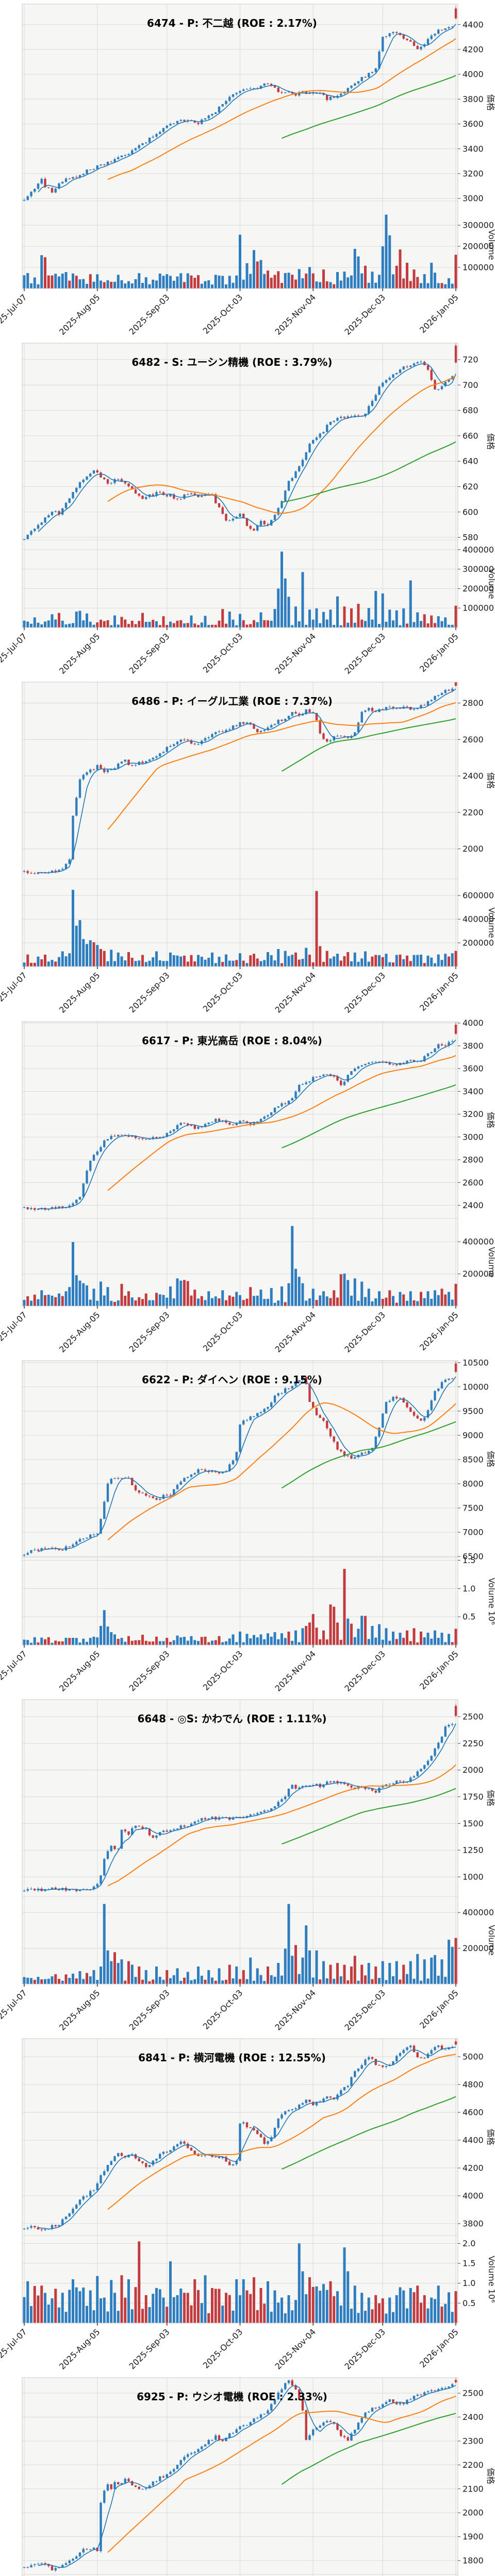 The width and height of the screenshot is (495, 2576). What do you see at coordinates (474, 1159) in the screenshot?
I see `svg-text: 2800` at bounding box center [474, 1159].